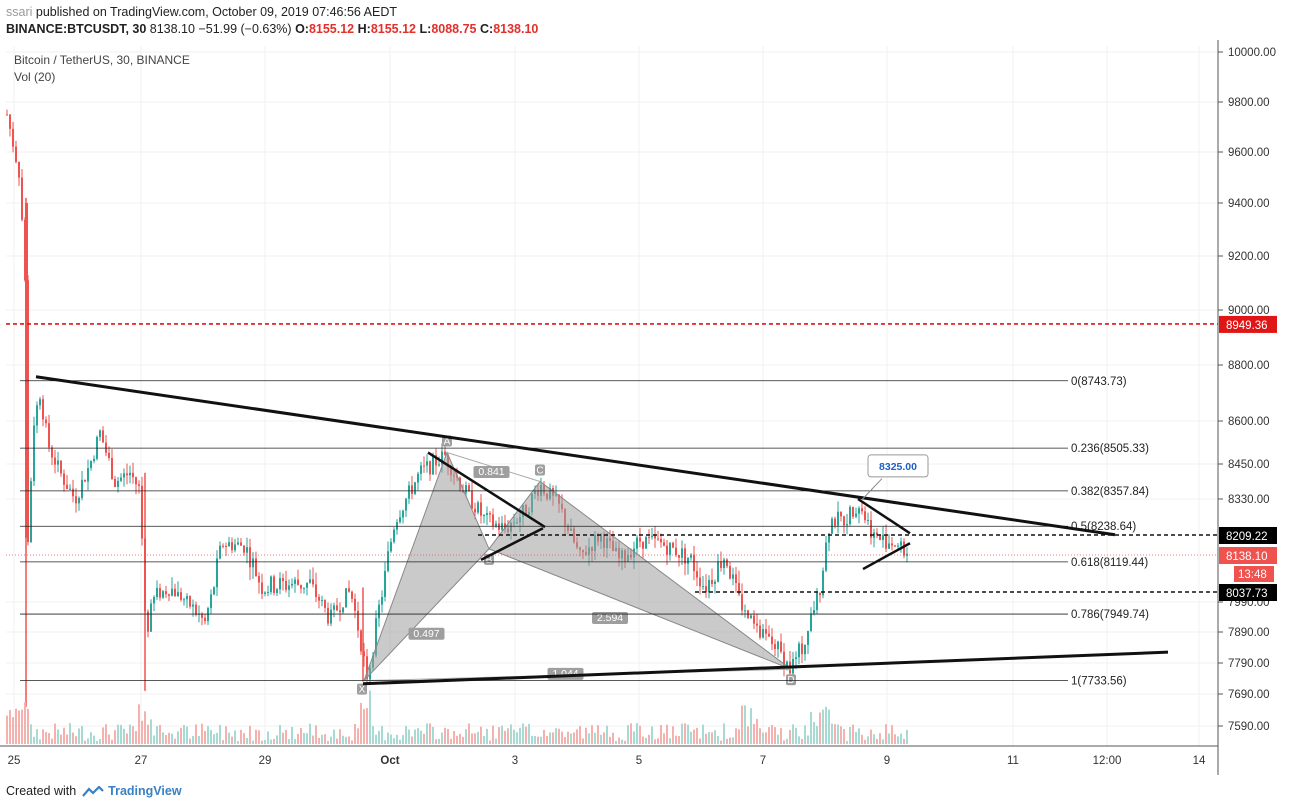 The width and height of the screenshot is (1292, 810). Describe the element at coordinates (145, 791) in the screenshot. I see `tradingview-brand: TradingView` at that location.